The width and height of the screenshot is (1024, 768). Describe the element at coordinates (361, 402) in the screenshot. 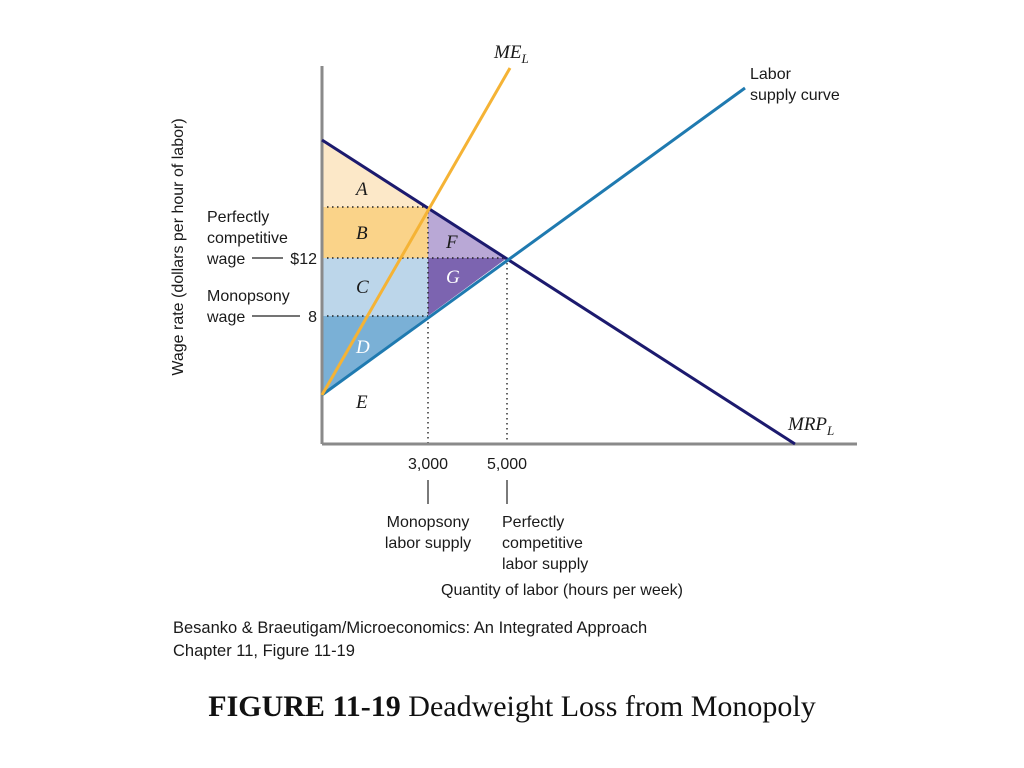

I see `area-e-letter: E` at that location.